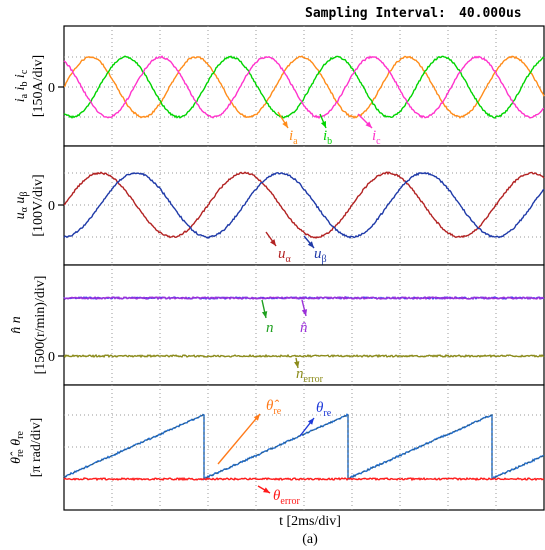 This screenshot has height=550, width=545. I want to click on y-axis-label-voltages: uα uβ, so click(21, 206).